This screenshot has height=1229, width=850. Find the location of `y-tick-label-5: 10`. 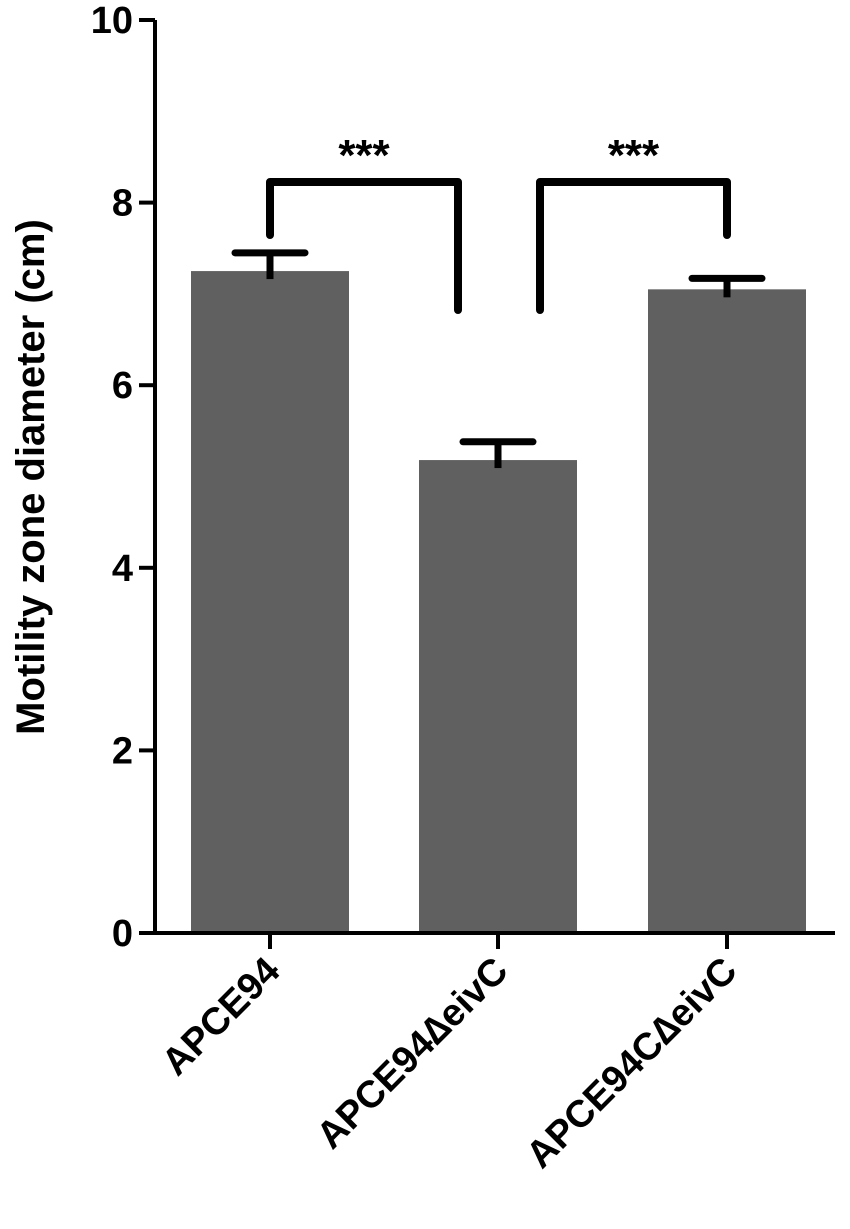

y-tick-label-5: 10 is located at coordinates (112, 21).